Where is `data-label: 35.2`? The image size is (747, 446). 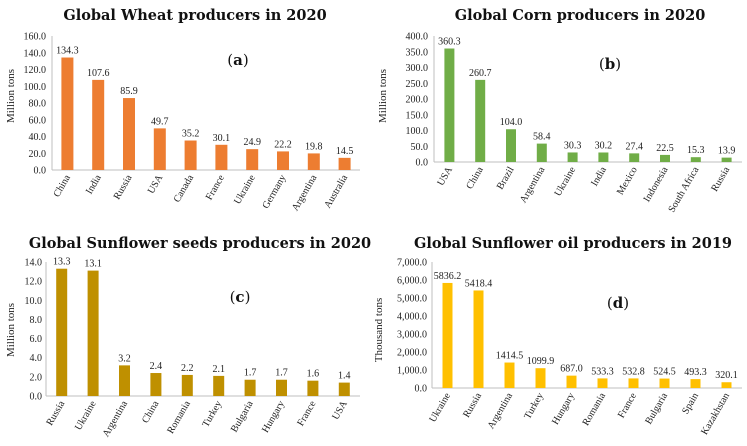 data-label: 35.2 is located at coordinates (191, 134).